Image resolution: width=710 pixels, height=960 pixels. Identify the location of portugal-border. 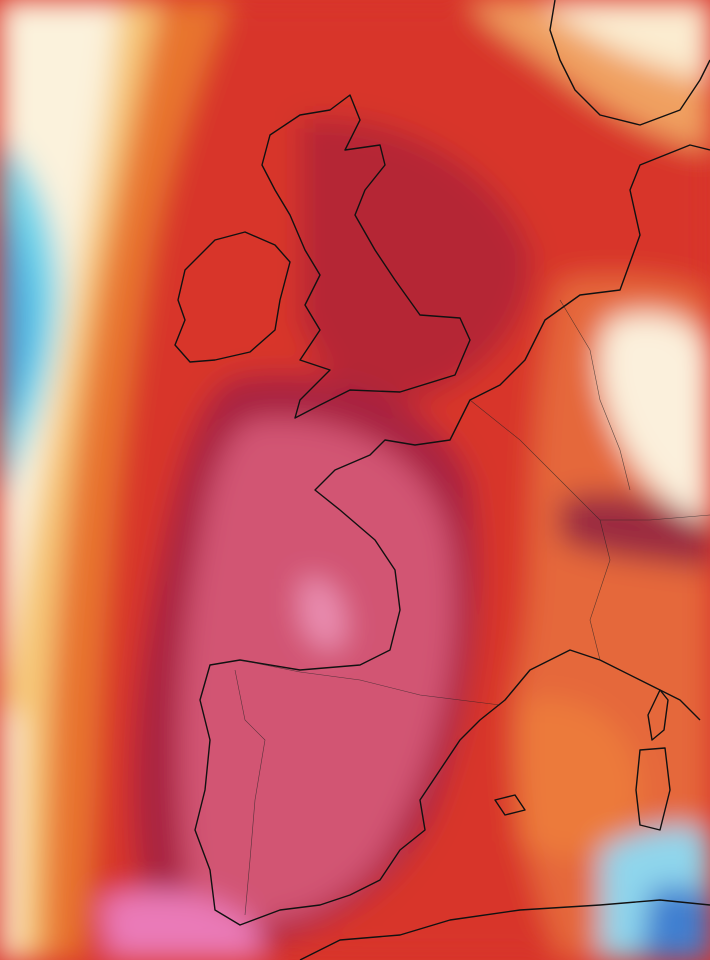
(250, 792).